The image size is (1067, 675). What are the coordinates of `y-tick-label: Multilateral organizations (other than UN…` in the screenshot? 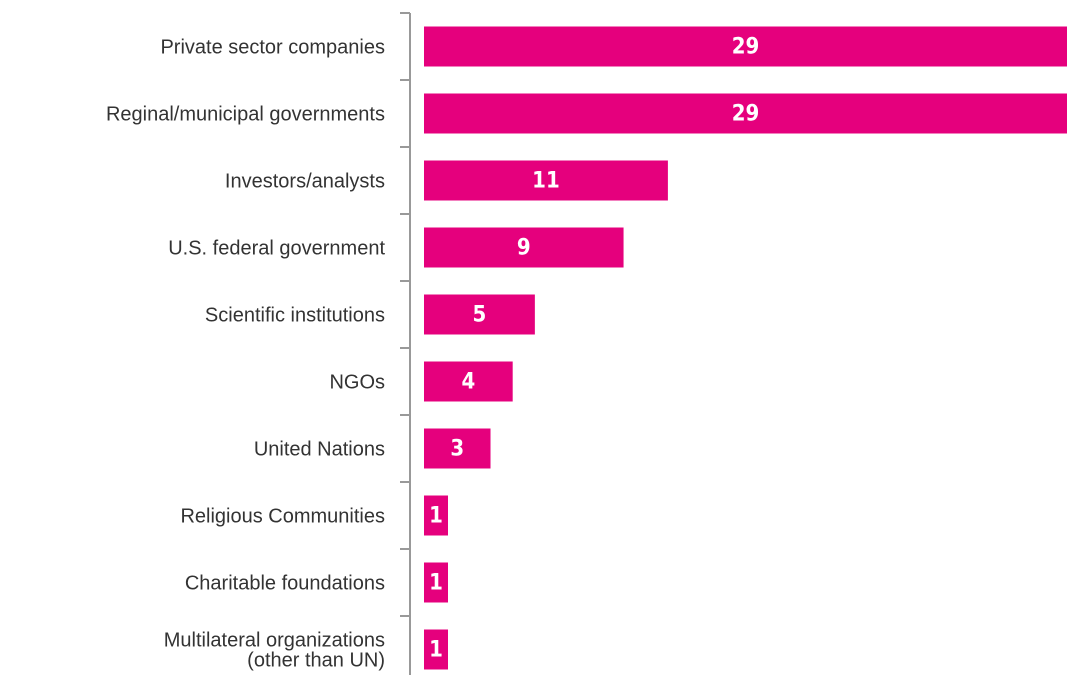 It's located at (274, 651).